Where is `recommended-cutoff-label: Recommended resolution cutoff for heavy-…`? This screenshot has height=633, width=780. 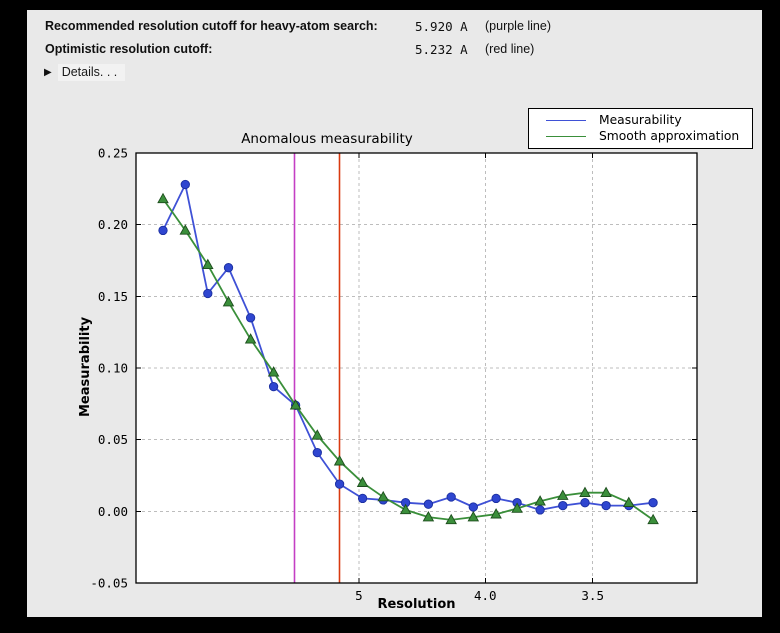 recommended-cutoff-label: Recommended resolution cutoff for heavy-… is located at coordinates (211, 26).